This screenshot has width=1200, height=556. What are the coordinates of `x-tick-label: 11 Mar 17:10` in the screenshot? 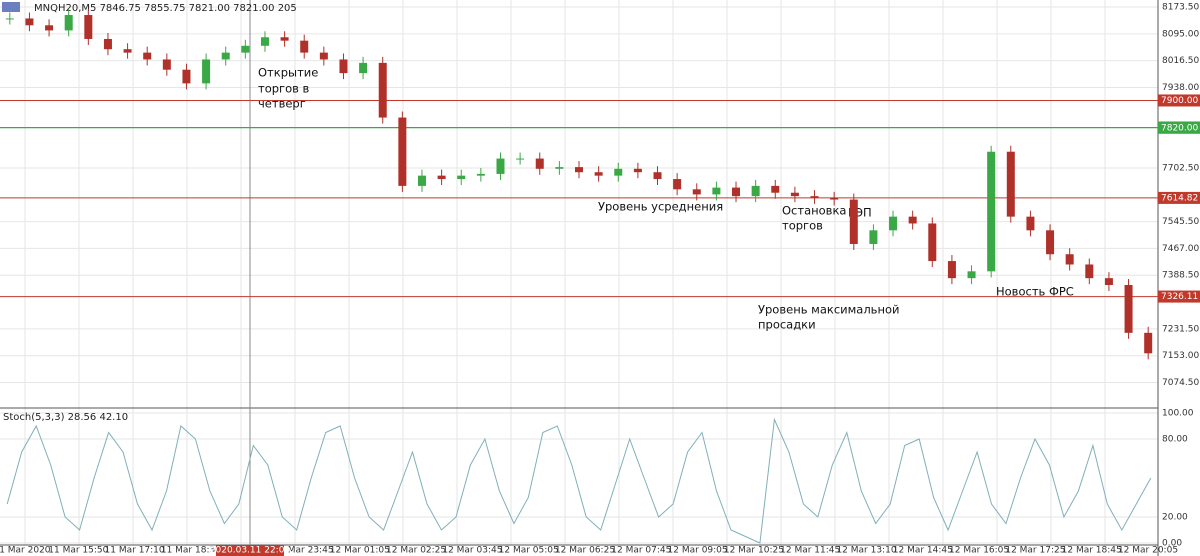 It's located at (135, 551).